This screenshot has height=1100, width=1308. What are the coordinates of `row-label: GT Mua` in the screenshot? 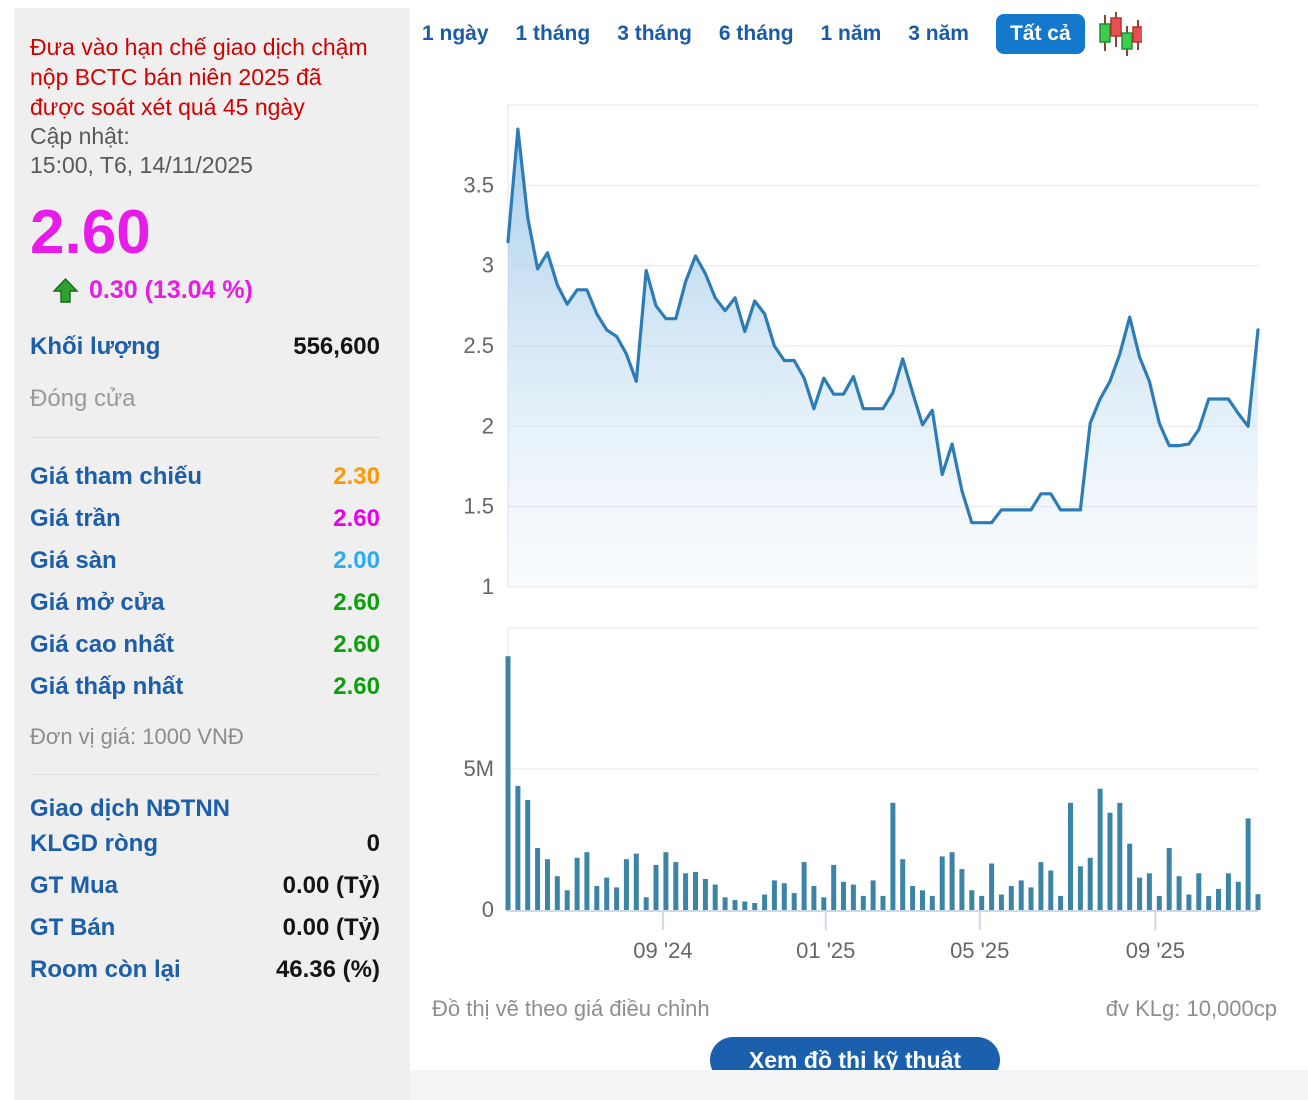 It's located at (74, 885).